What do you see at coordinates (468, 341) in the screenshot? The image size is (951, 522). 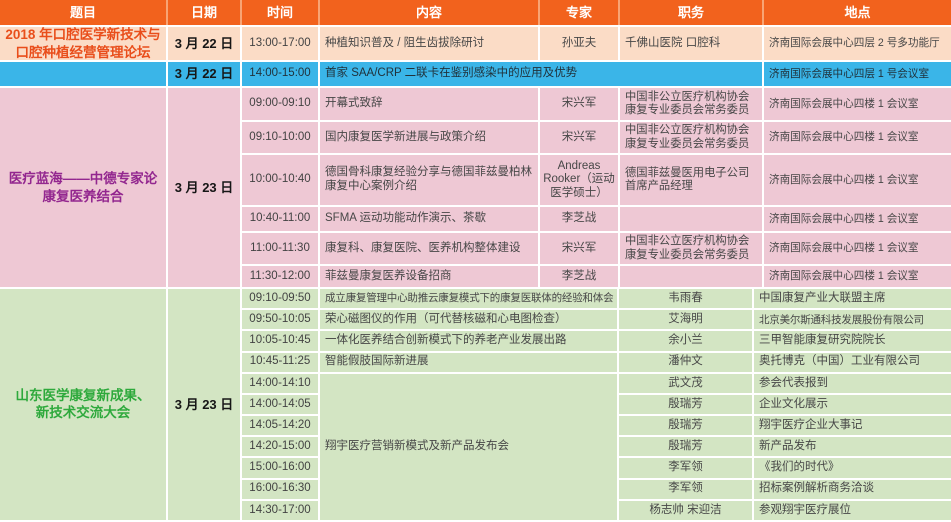 I see `content-cell: 一体化医养结合创新模式下的养老产业发展出路` at bounding box center [468, 341].